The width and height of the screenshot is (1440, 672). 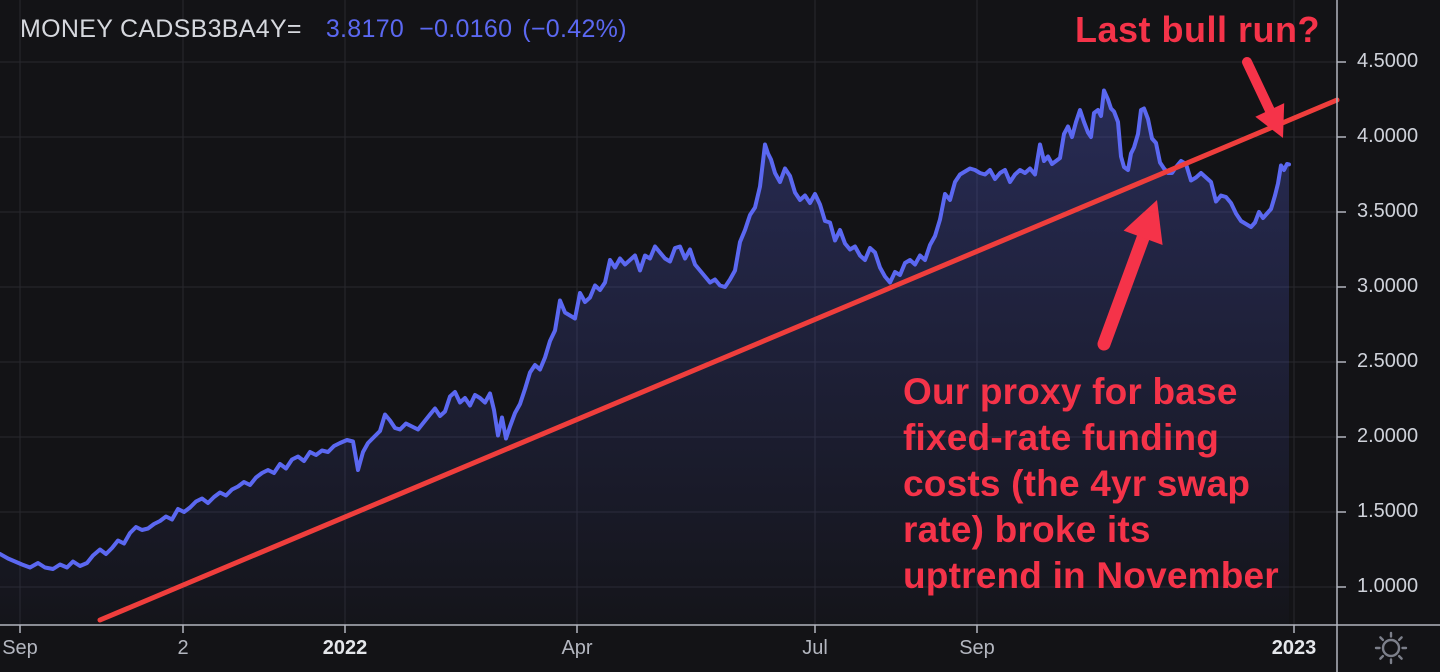 What do you see at coordinates (1130, 275) in the screenshot?
I see `proxy-arrow` at bounding box center [1130, 275].